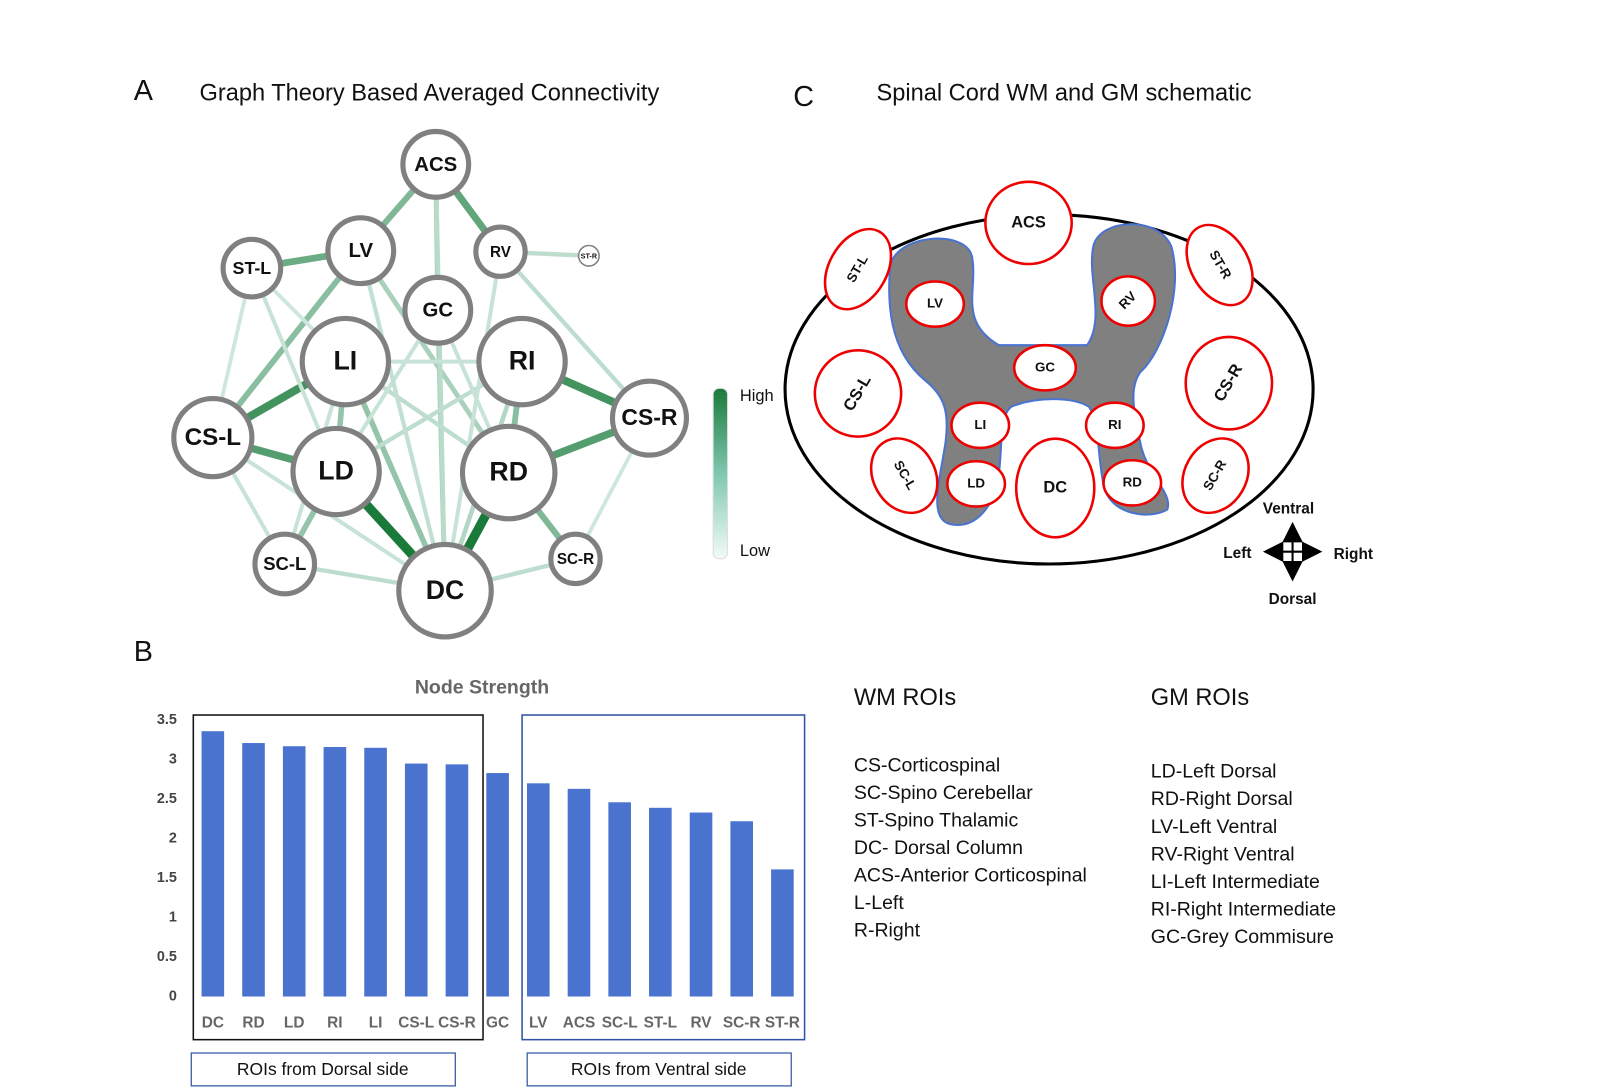  I want to click on node-label: ACS, so click(435, 165).